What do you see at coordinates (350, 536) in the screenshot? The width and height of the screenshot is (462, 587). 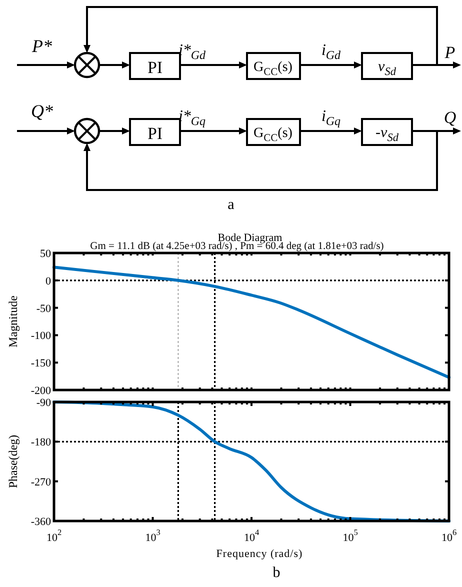 I see `x-tick-label: 10$^{5}$` at bounding box center [350, 536].